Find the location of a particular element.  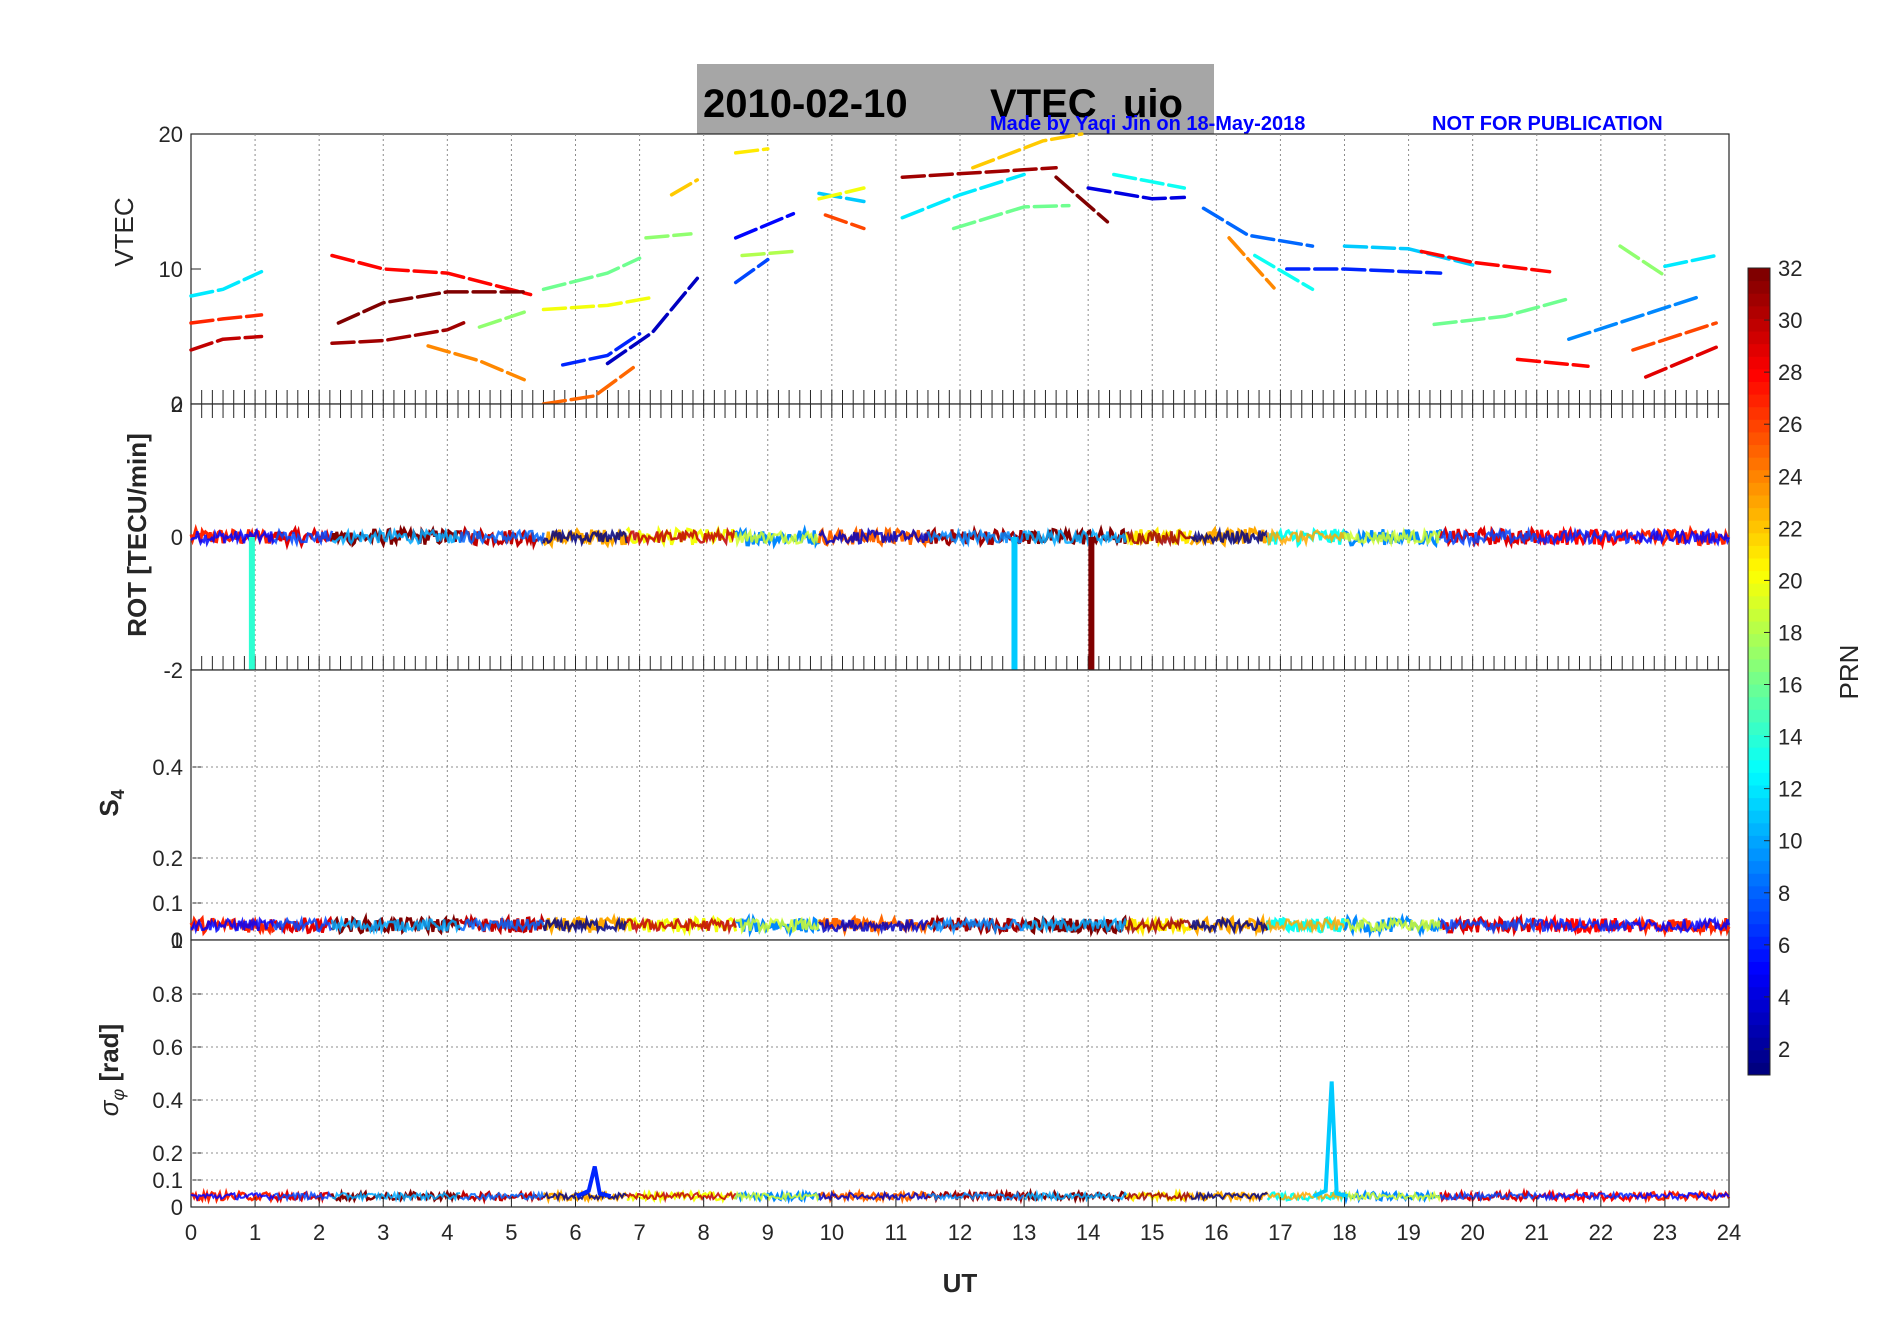

x-tick-label: 20 is located at coordinates (1472, 1232).